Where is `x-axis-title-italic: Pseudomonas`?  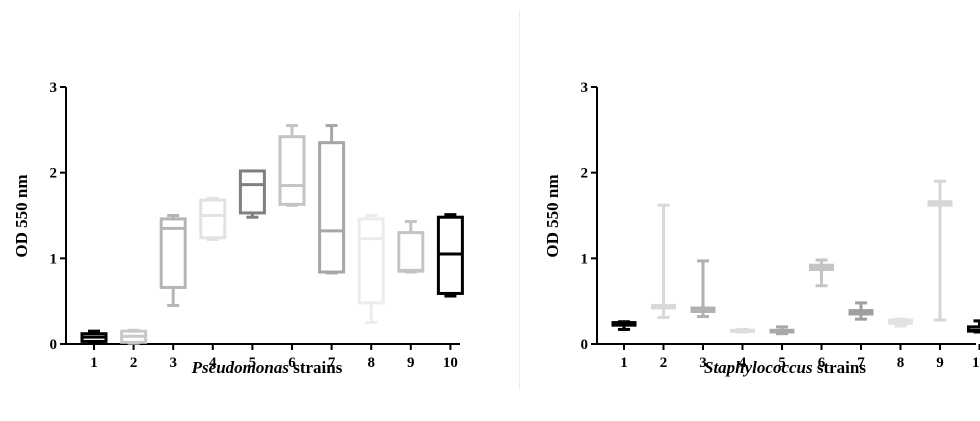
x-axis-title-italic: Pseudomonas is located at coordinates (240, 367).